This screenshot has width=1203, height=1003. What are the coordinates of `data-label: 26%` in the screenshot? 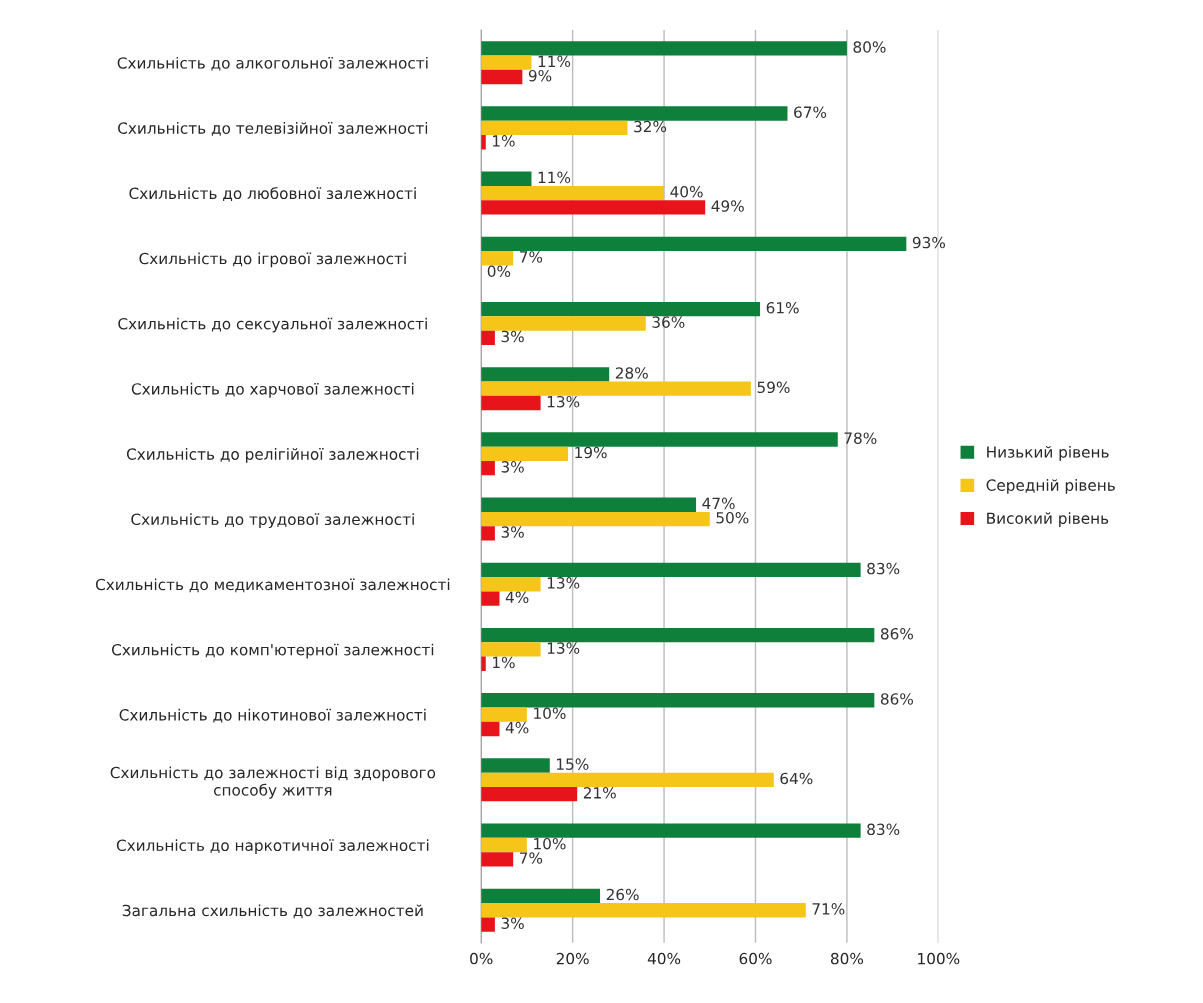 It's located at (622, 894).